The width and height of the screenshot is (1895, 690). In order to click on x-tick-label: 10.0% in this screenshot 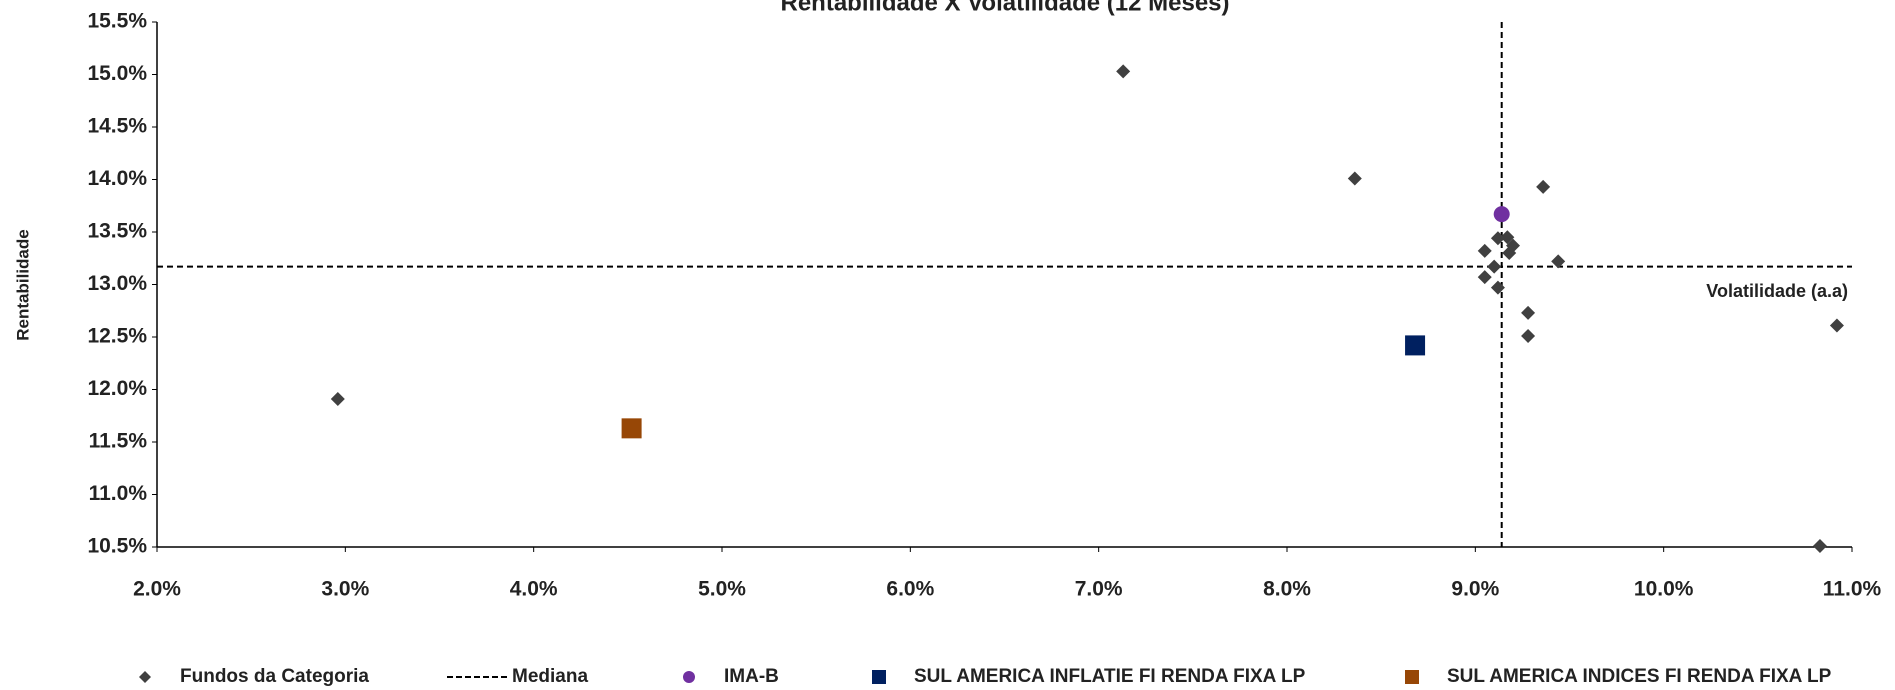, I will do `click(1664, 589)`.